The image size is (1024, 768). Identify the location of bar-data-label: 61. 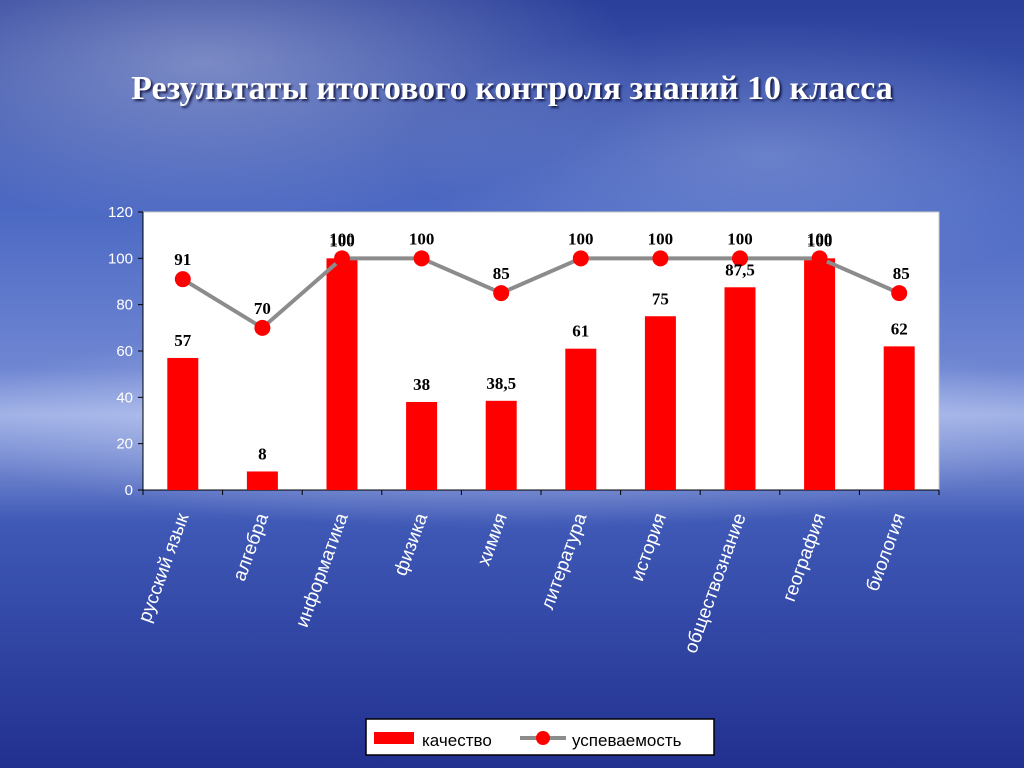
(580, 331).